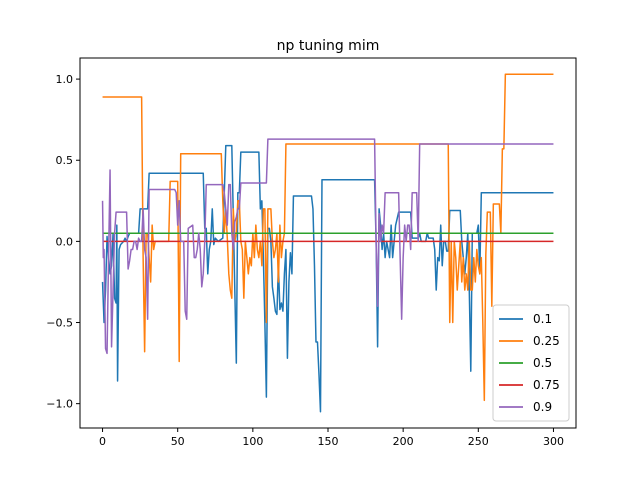 Image resolution: width=640 pixels, height=480 pixels. Describe the element at coordinates (65, 79) in the screenshot. I see `y-tick-label: 1.0` at that location.